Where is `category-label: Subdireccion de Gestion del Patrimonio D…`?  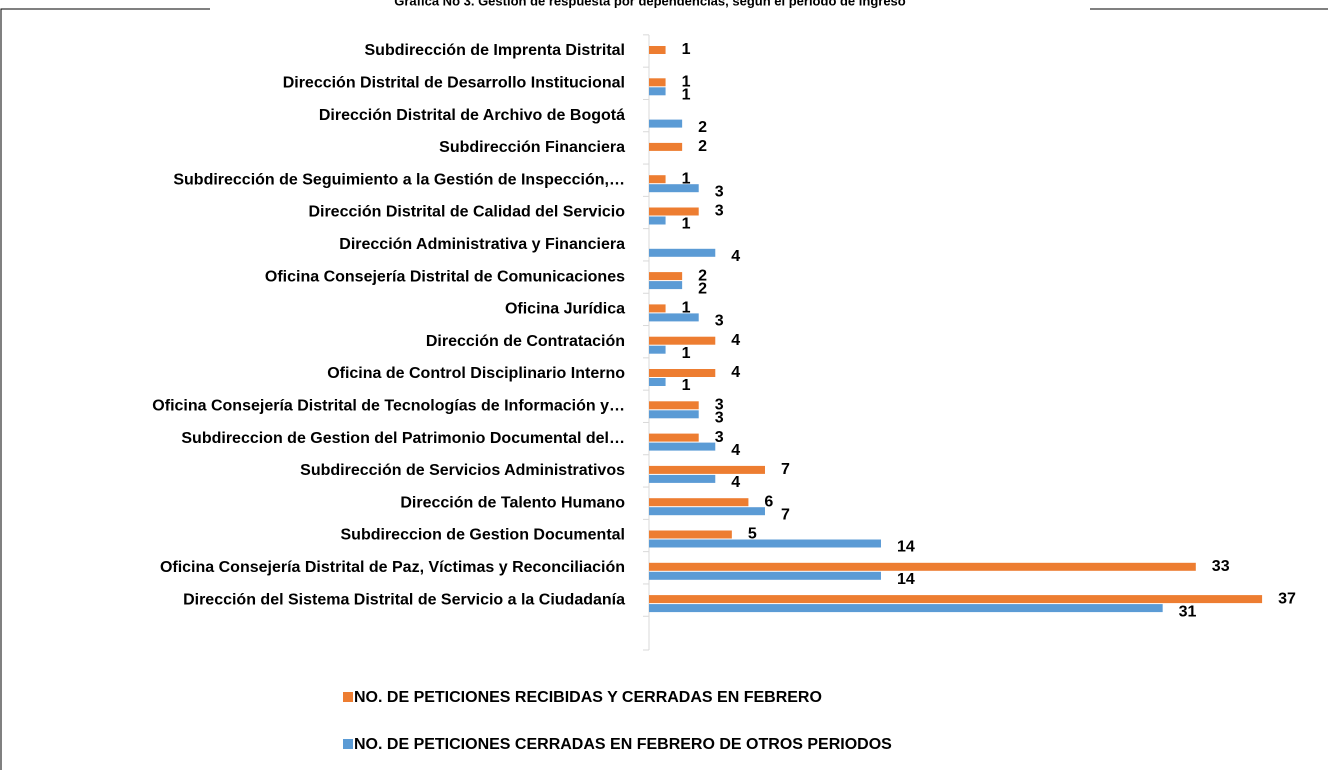 category-label: Subdireccion de Gestion del Patrimonio D… is located at coordinates (403, 438).